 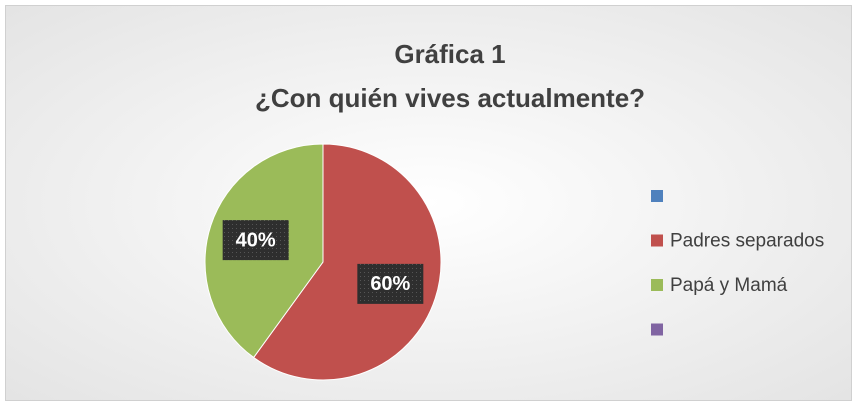 I want to click on pie-slice, so click(x=347, y=262).